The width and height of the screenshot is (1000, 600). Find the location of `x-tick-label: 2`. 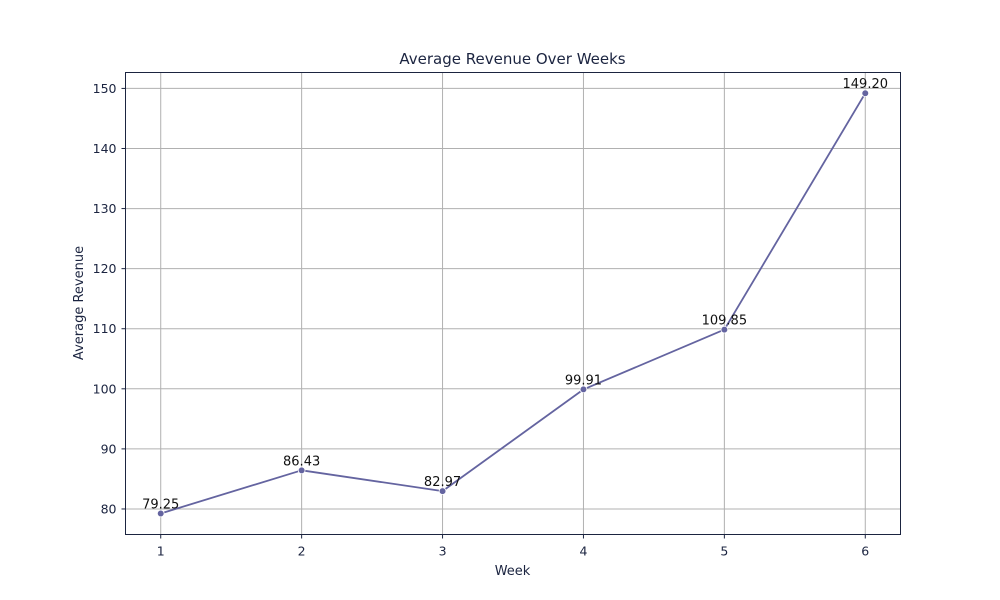

x-tick-label: 2 is located at coordinates (302, 551).